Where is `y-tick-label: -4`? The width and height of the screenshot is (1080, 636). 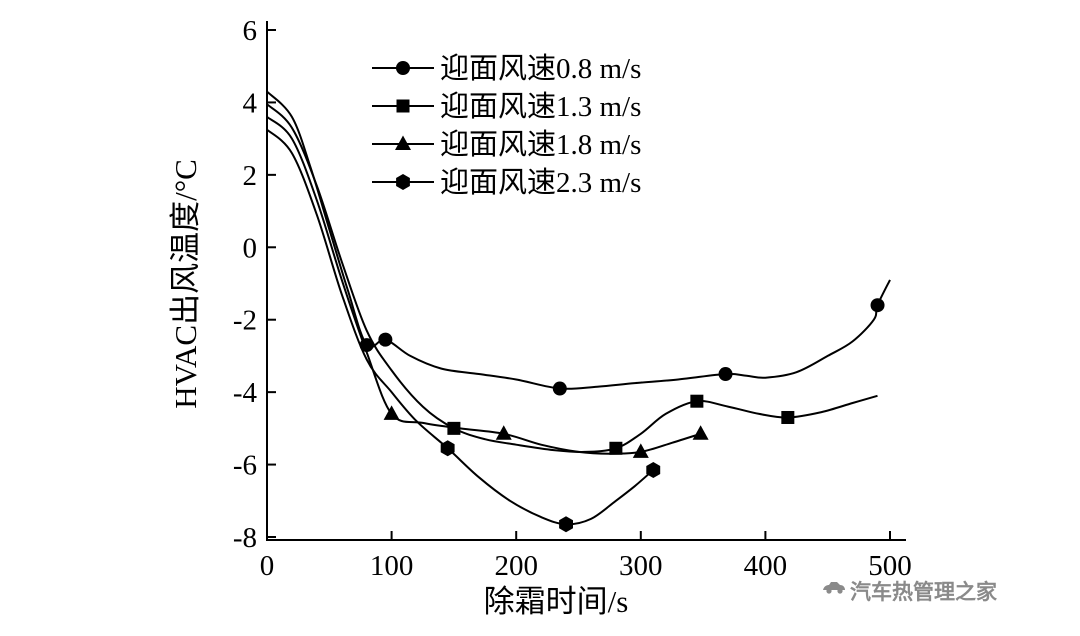 y-tick-label: -4 is located at coordinates (245, 393).